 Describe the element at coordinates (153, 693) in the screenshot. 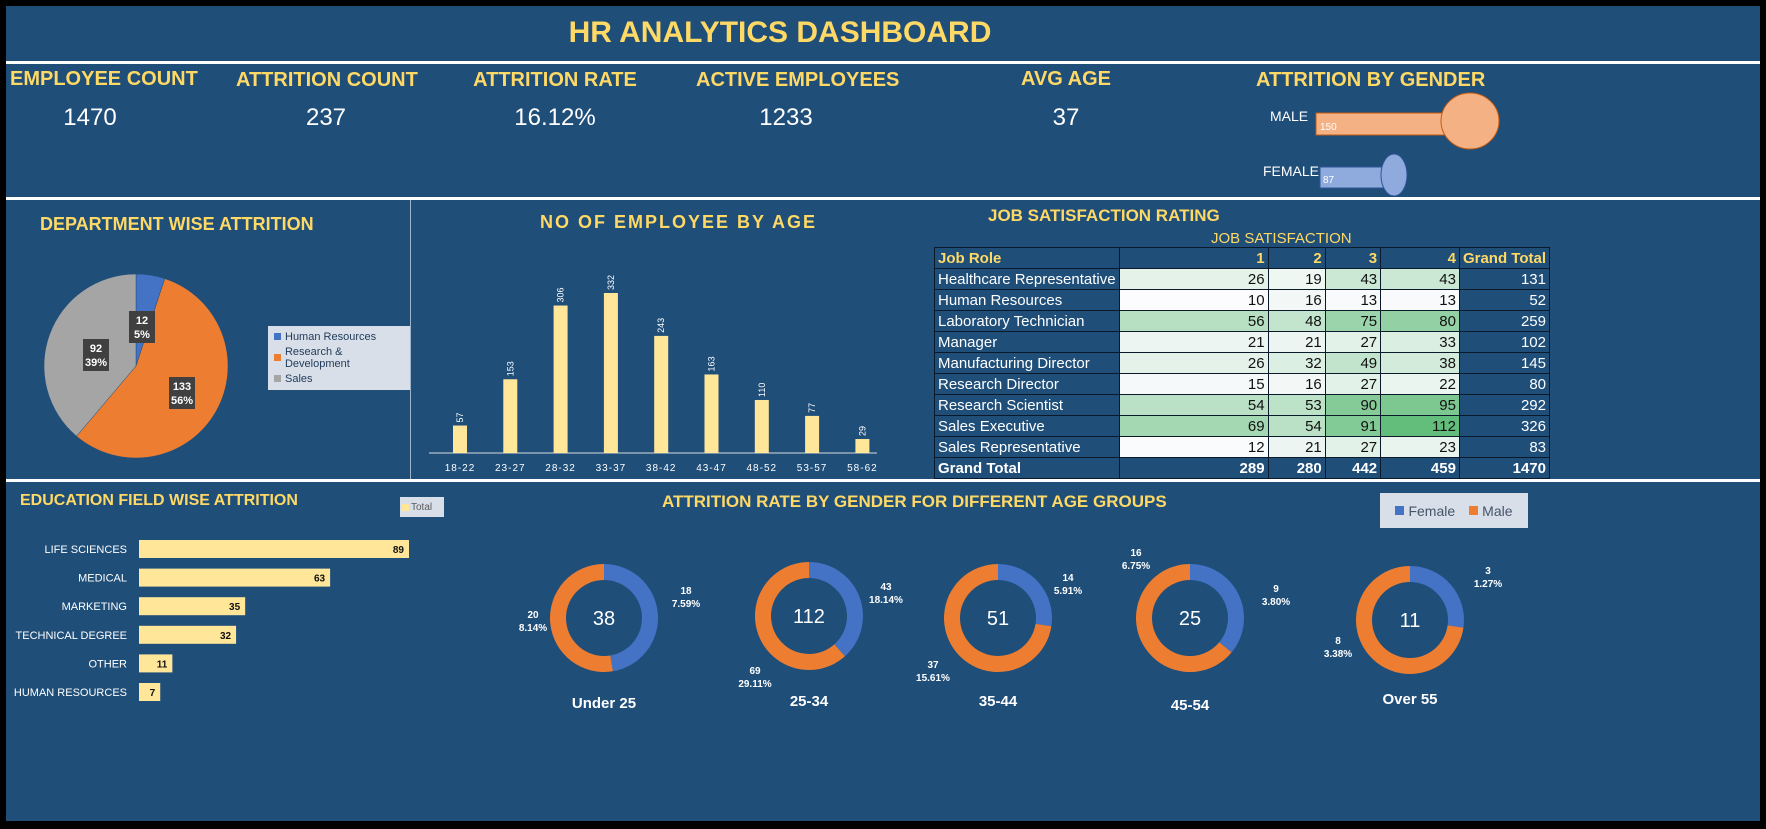

I see `education-bar-value: 7` at that location.